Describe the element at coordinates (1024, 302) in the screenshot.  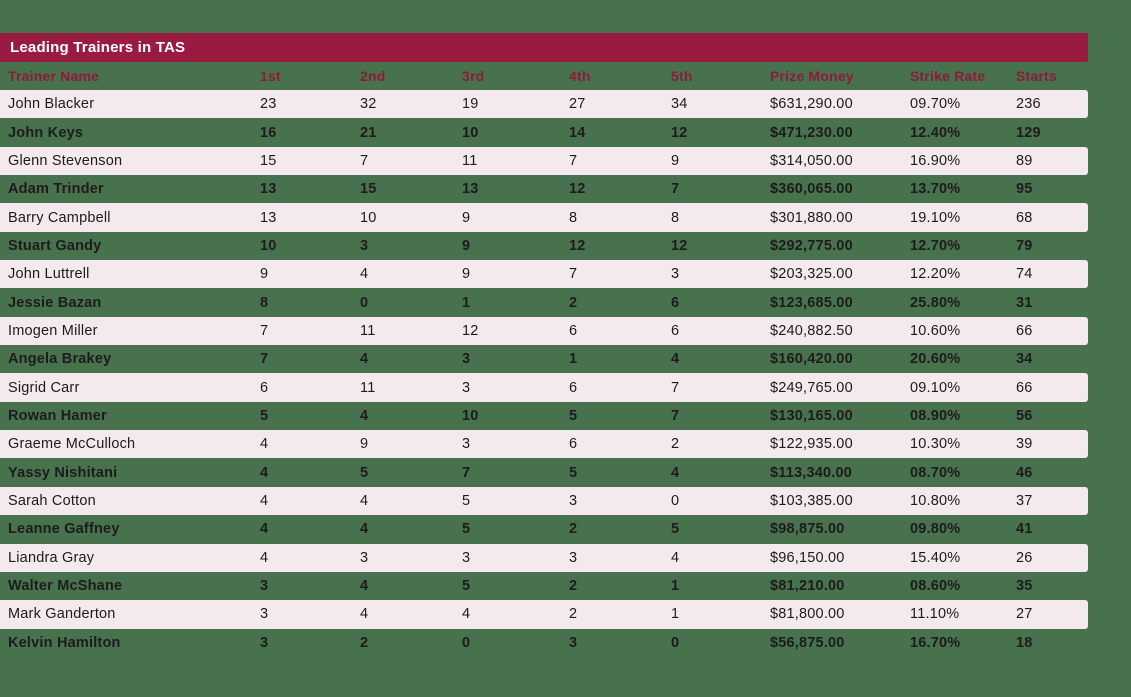
I see `cell-starts: 31` at that location.